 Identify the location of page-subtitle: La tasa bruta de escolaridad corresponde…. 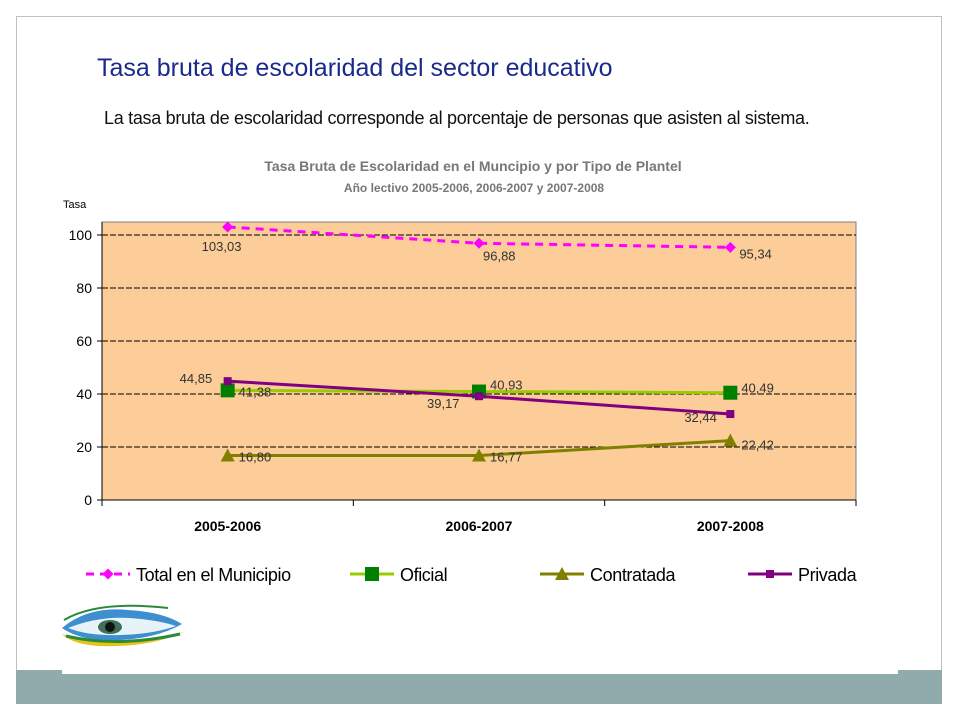
(457, 118).